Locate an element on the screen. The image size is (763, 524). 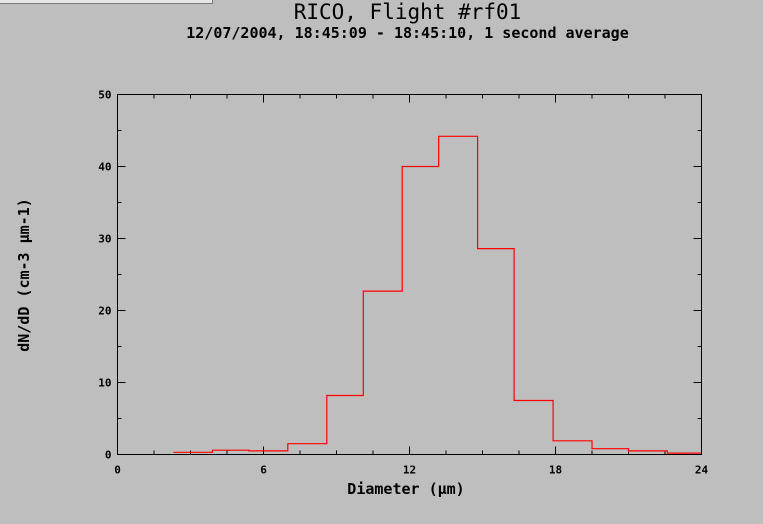
y-axis-label: dN/dD (cm-3 µm-1) is located at coordinates (24, 275).